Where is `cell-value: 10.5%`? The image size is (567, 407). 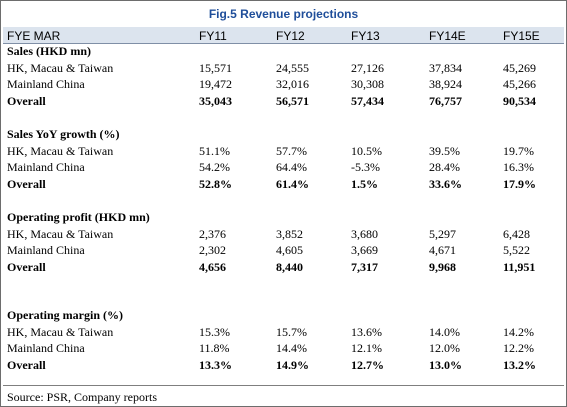
cell-value: 10.5% is located at coordinates (366, 150).